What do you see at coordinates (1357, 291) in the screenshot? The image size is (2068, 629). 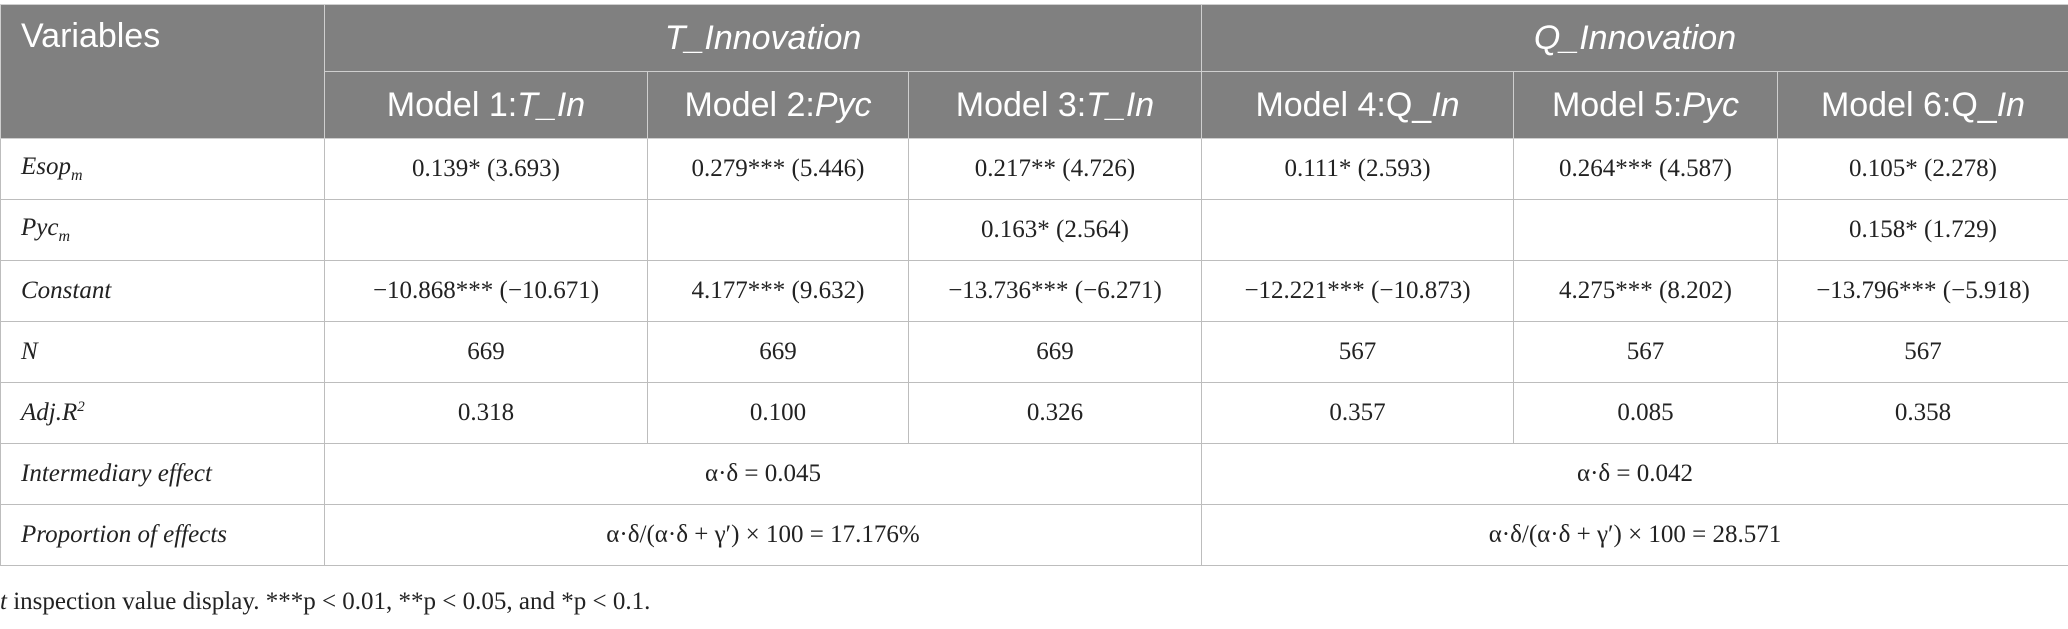 I see `table-cell: −12.221*** (−10.873)` at bounding box center [1357, 291].